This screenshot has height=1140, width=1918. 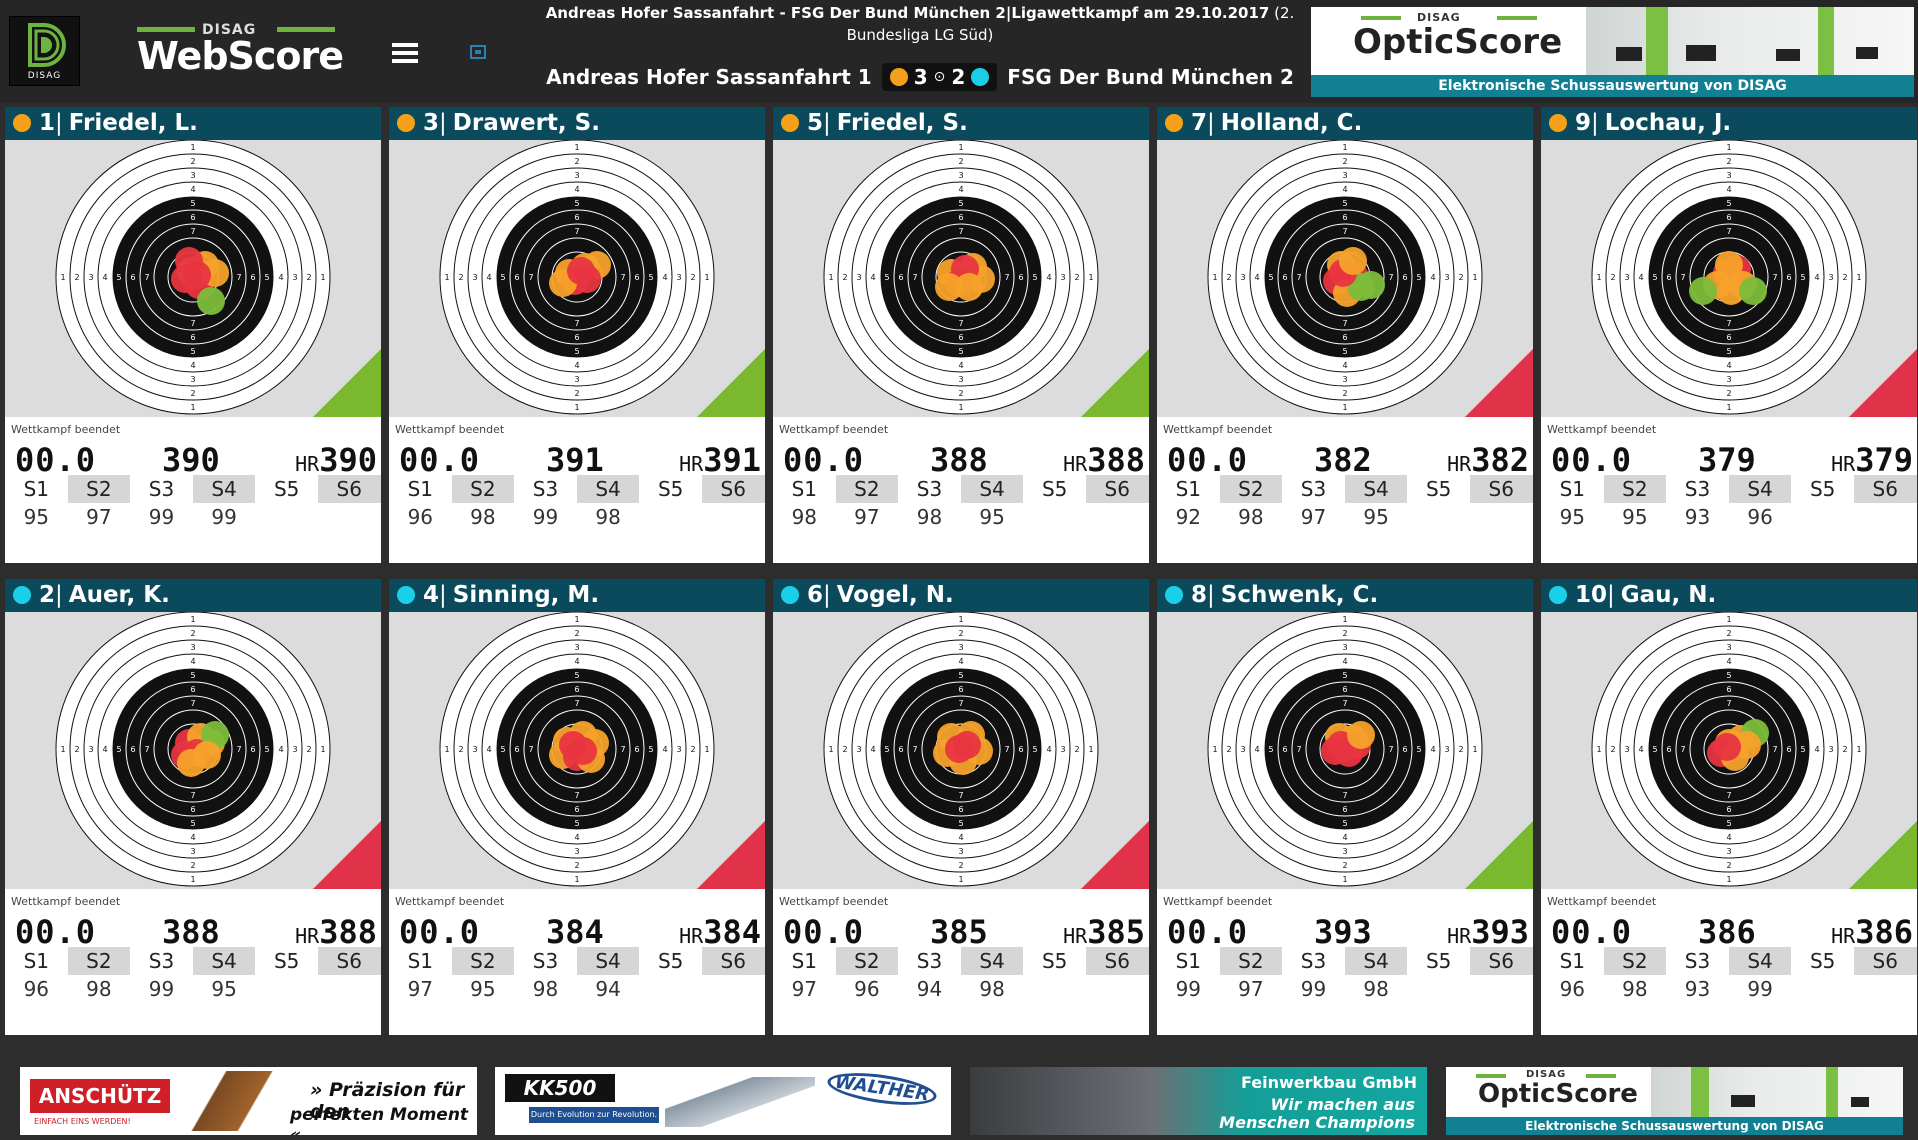 What do you see at coordinates (336, 460) in the screenshot?
I see `hr-score: HR390` at bounding box center [336, 460].